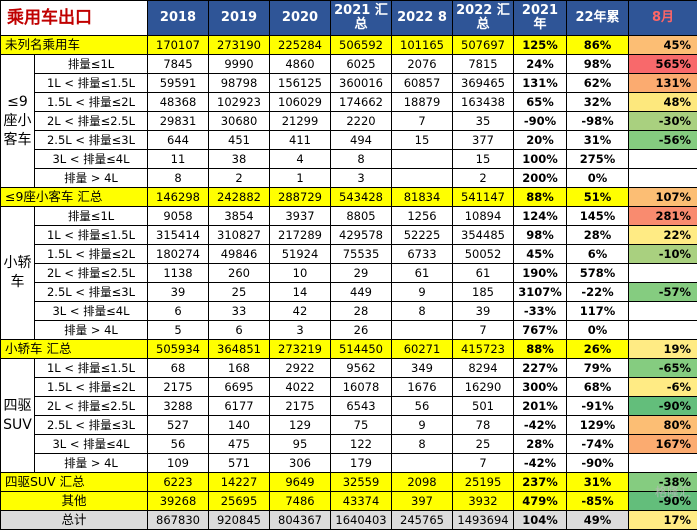 This screenshot has height=530, width=697. I want to click on value-cell: 541147, so click(483, 197).